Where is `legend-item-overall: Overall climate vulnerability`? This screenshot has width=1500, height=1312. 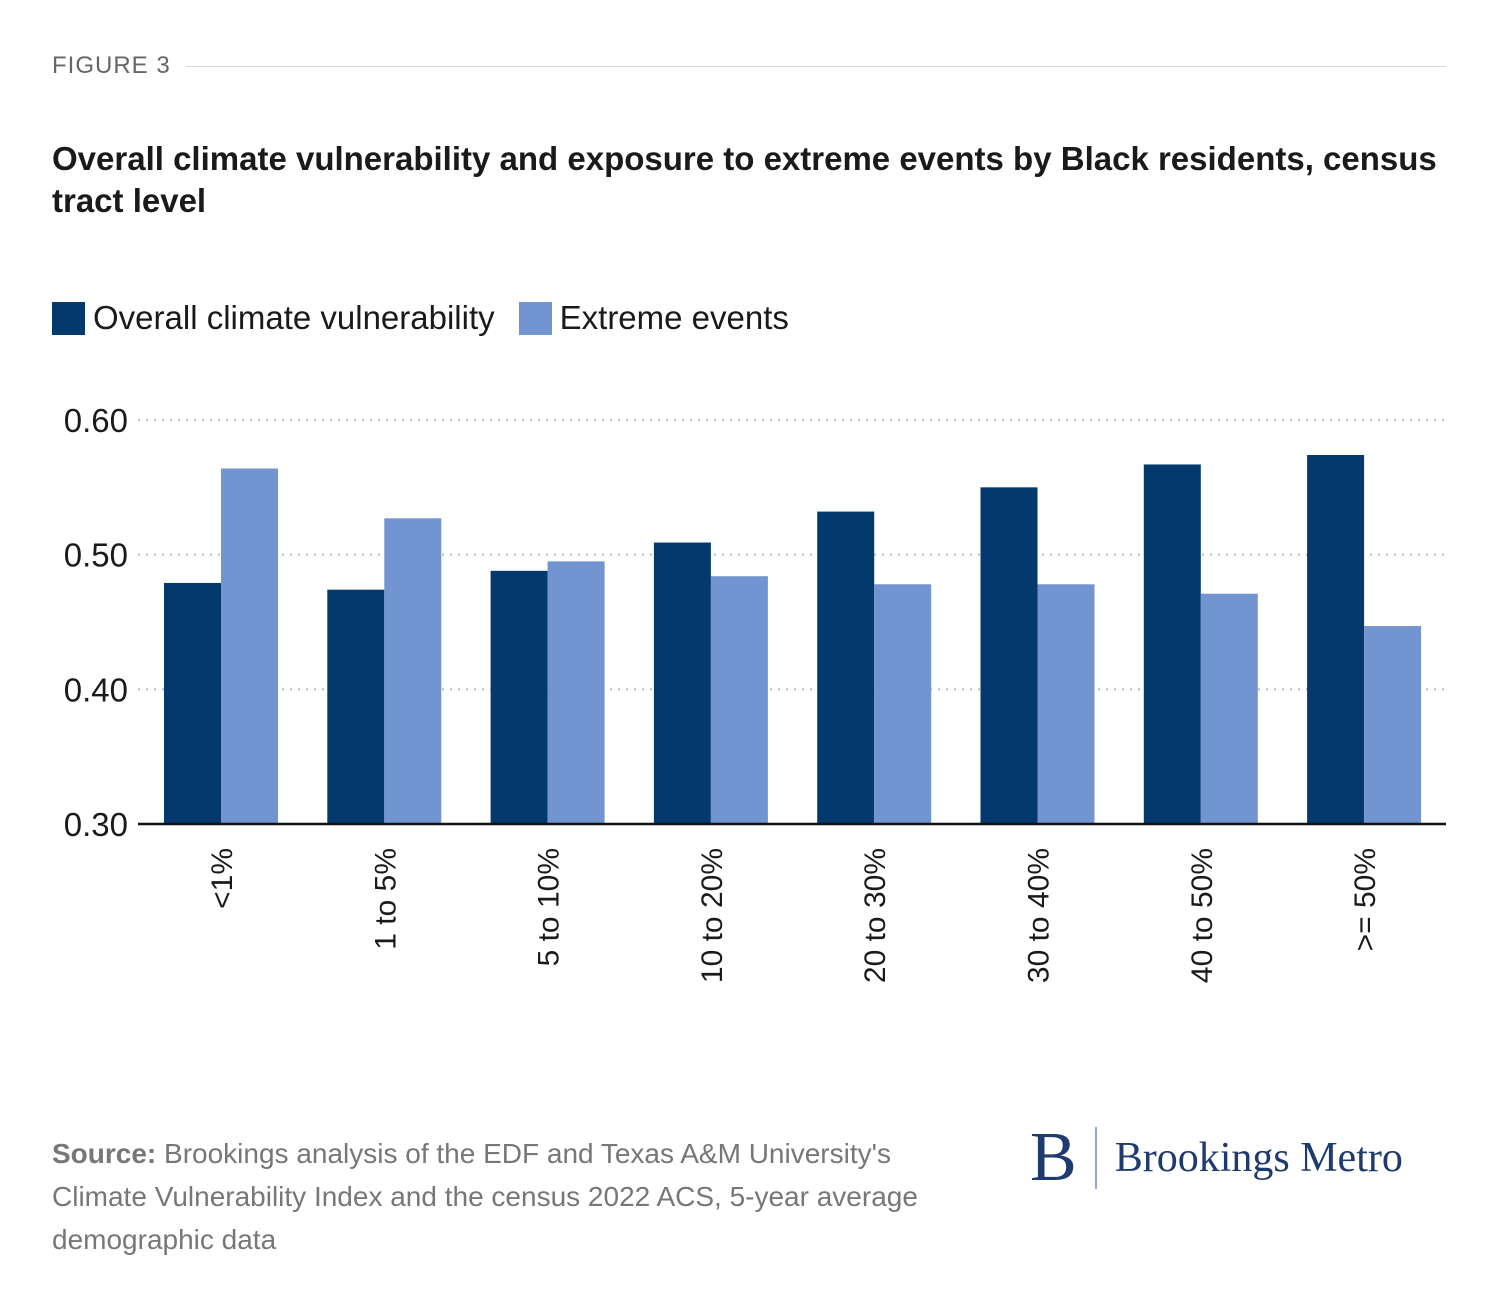
legend-item-overall: Overall climate vulnerability is located at coordinates (273, 318).